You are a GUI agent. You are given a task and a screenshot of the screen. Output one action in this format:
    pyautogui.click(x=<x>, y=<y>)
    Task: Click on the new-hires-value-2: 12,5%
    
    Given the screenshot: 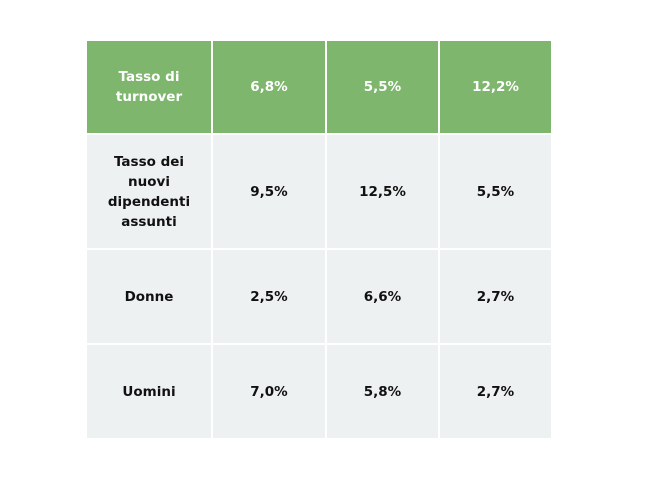 What is the action you would take?
    pyautogui.click(x=382, y=191)
    